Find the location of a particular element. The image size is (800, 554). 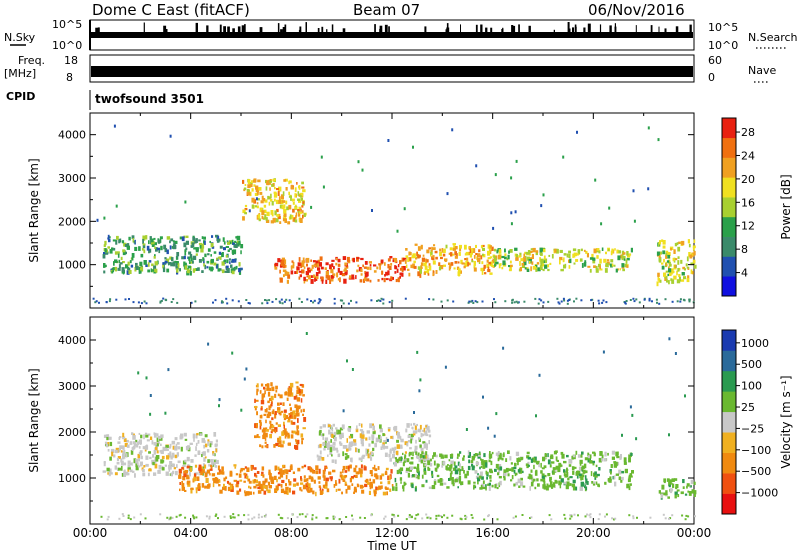

power-colorbar-label: 20 is located at coordinates (748, 179).